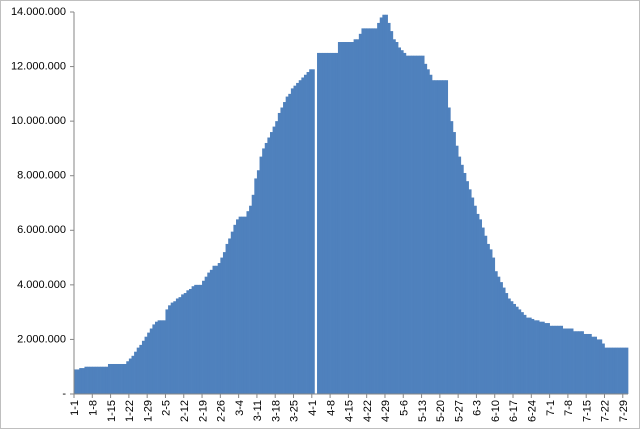 The height and width of the screenshot is (429, 640). I want to click on y-tick-label: 8.000.000, so click(41, 176).